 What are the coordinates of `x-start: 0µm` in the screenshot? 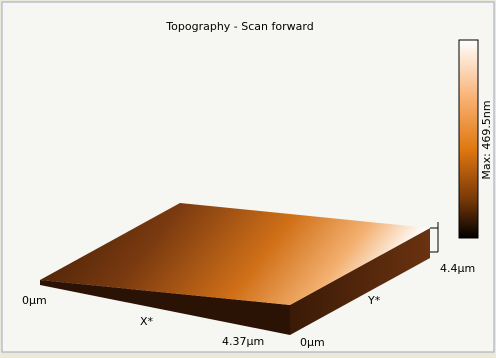 It's located at (34, 300).